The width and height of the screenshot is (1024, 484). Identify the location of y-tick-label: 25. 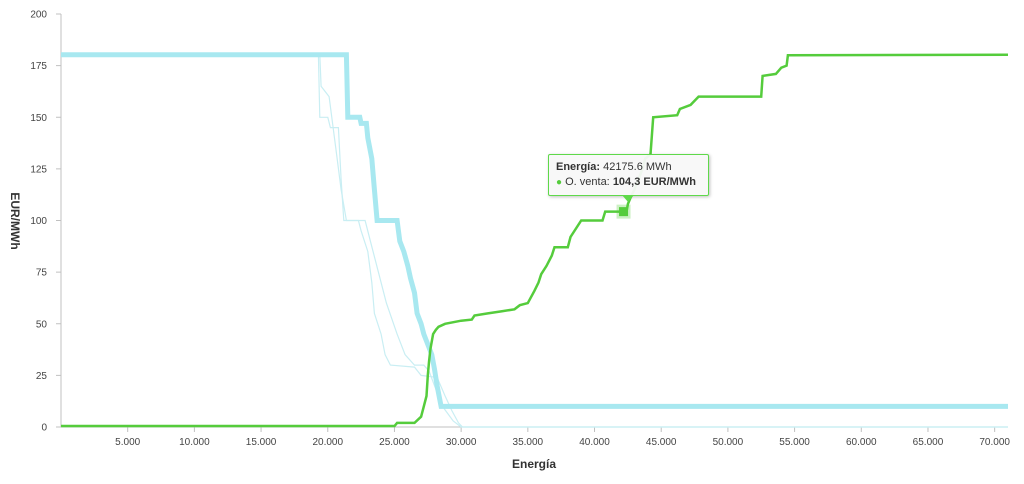
(42, 376).